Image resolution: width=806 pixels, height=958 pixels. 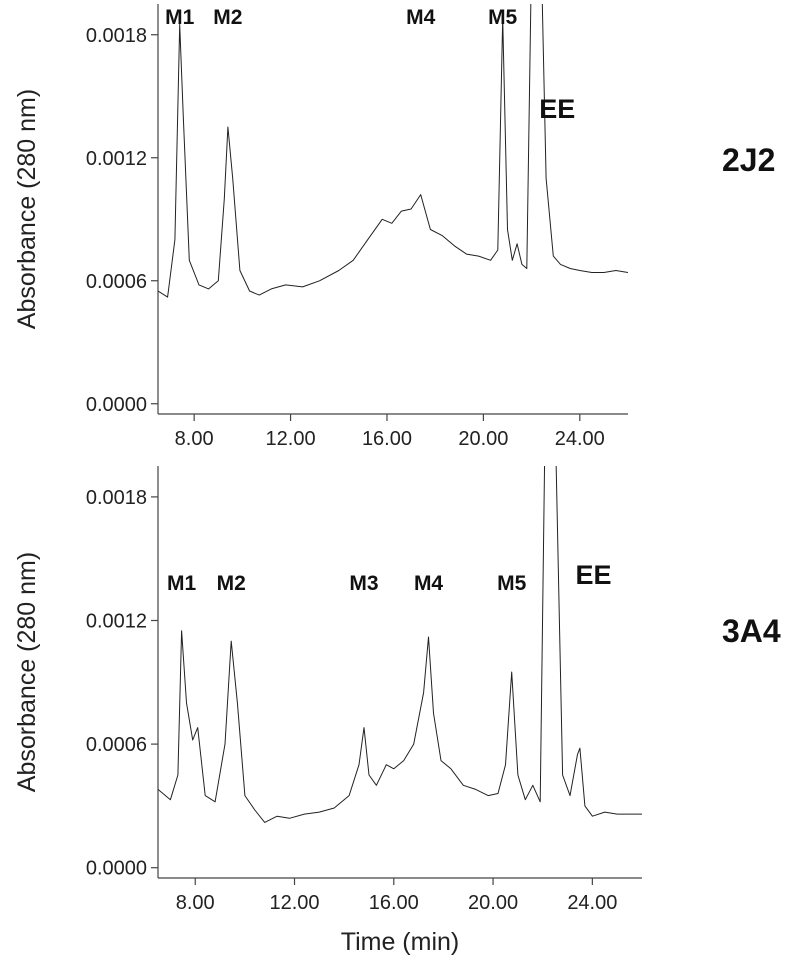 What do you see at coordinates (400, 942) in the screenshot?
I see `x-axis-title: Time (min)` at bounding box center [400, 942].